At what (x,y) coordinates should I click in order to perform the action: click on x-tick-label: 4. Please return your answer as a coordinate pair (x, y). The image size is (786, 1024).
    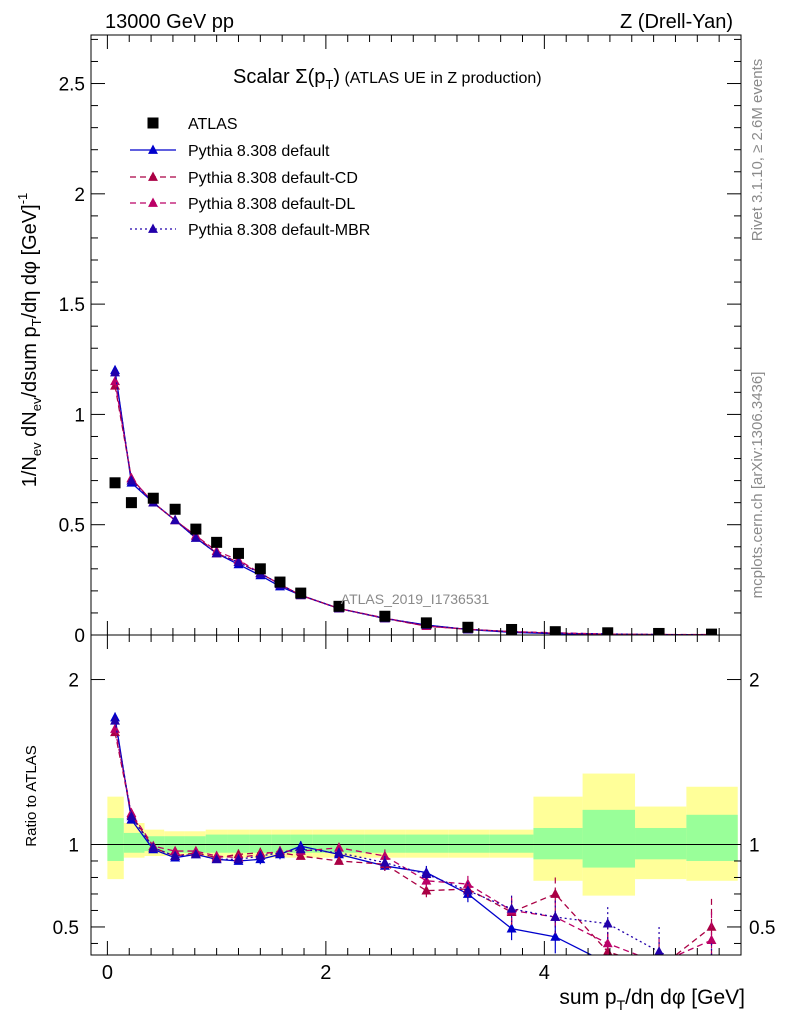
    Looking at the image, I should click on (544, 973).